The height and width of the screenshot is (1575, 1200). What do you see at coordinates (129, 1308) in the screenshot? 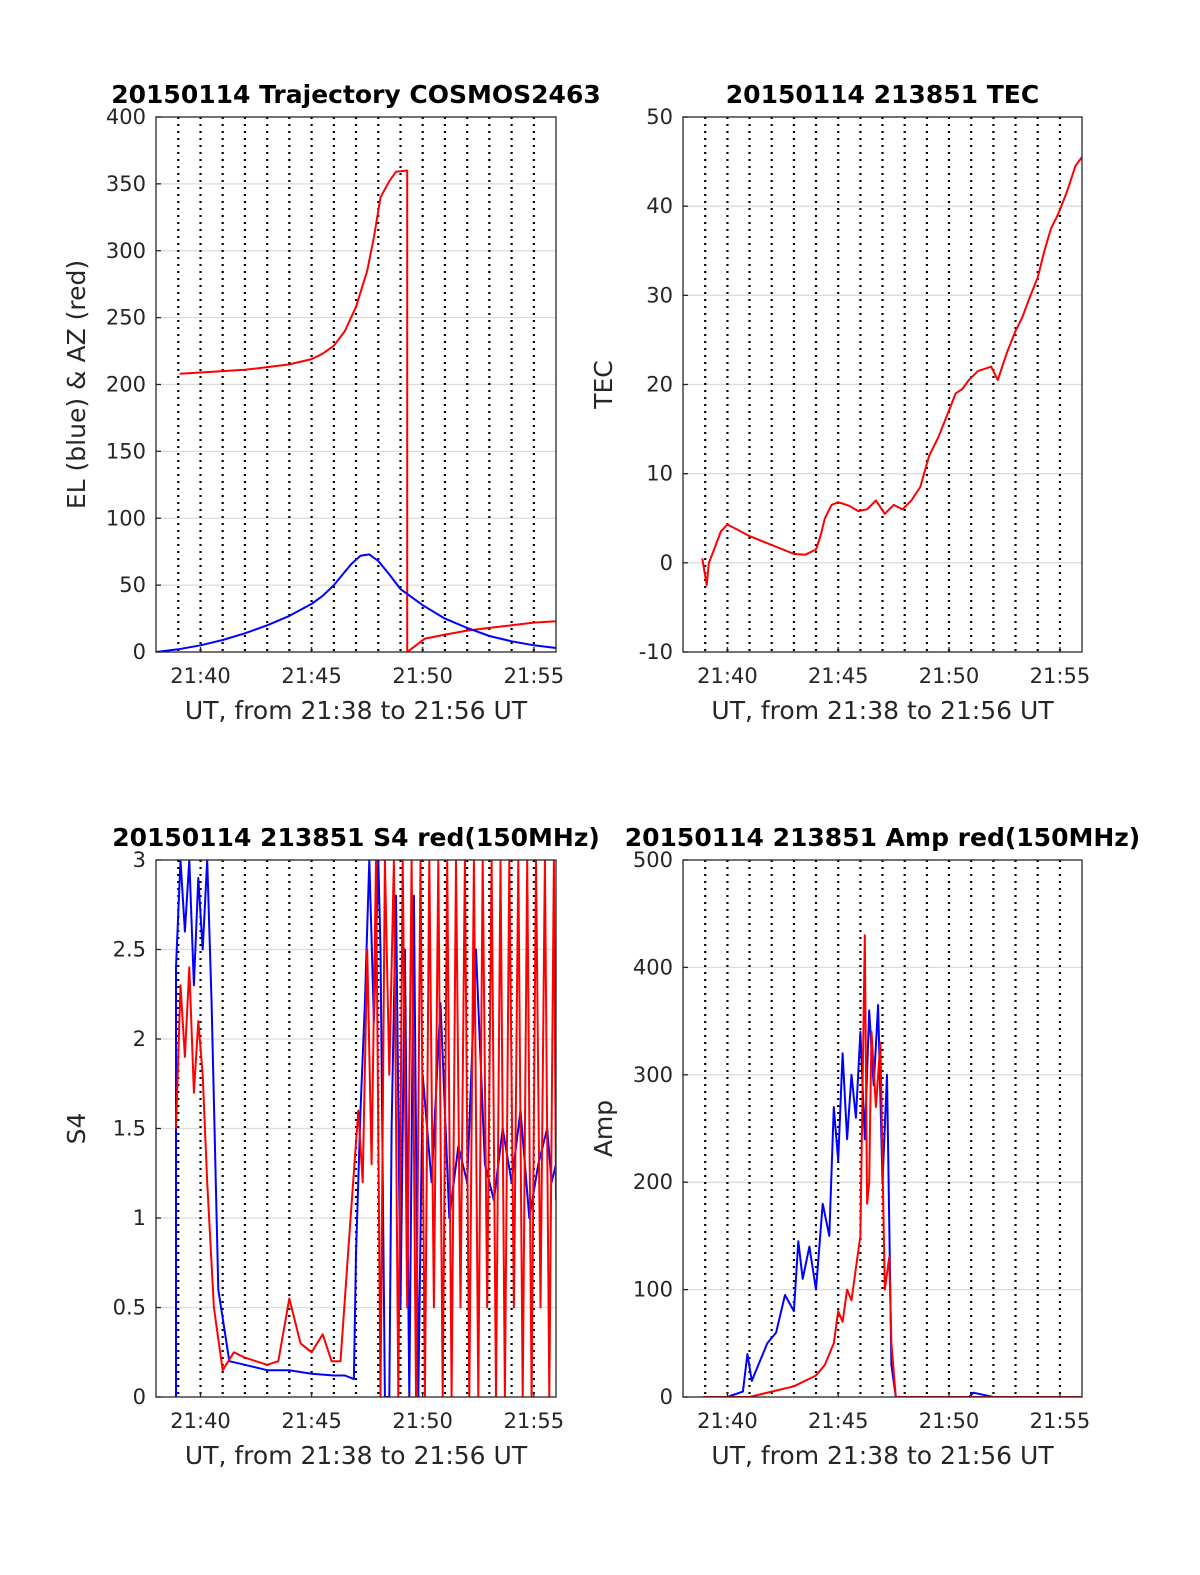
I see `y-tick-label-1: 0.5` at bounding box center [129, 1308].